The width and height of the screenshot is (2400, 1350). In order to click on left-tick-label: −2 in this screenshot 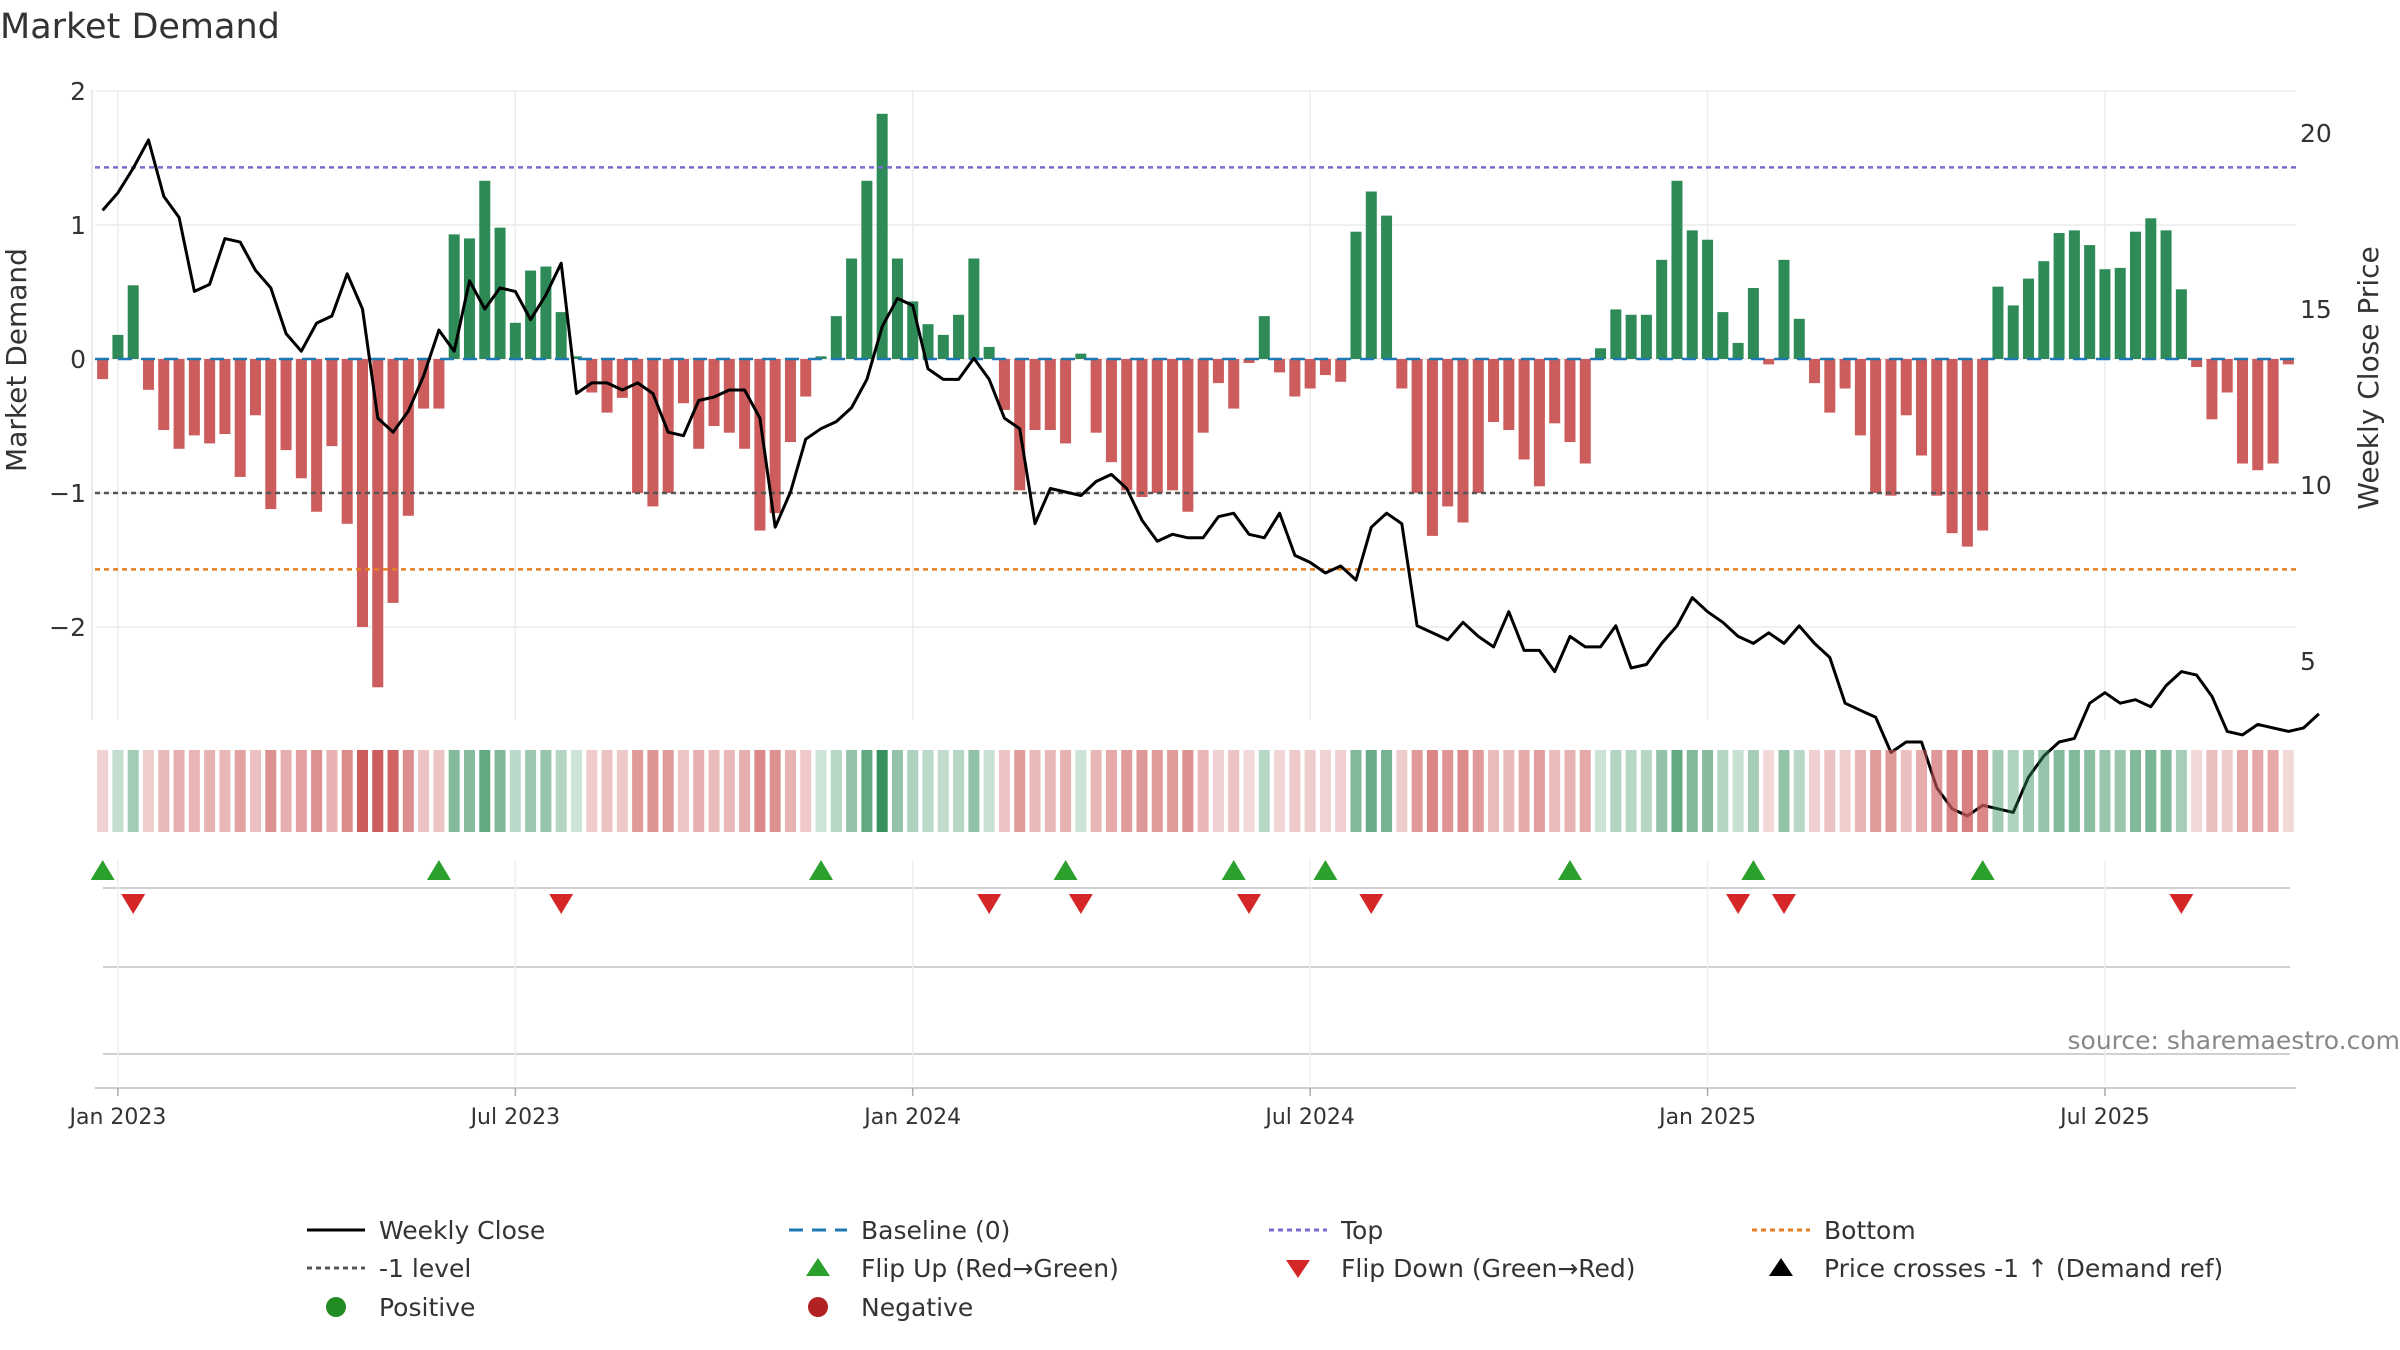, I will do `click(67, 627)`.